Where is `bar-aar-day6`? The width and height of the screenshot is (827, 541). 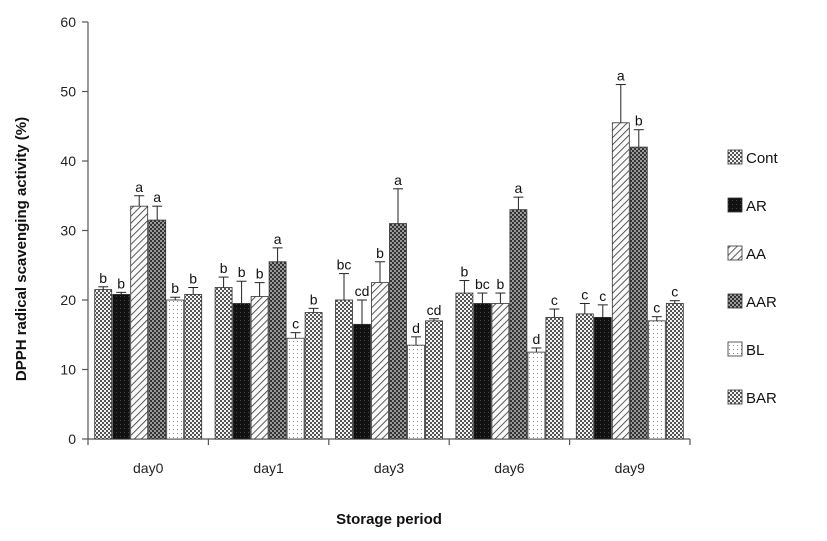
bar-aar-day6 is located at coordinates (518, 324).